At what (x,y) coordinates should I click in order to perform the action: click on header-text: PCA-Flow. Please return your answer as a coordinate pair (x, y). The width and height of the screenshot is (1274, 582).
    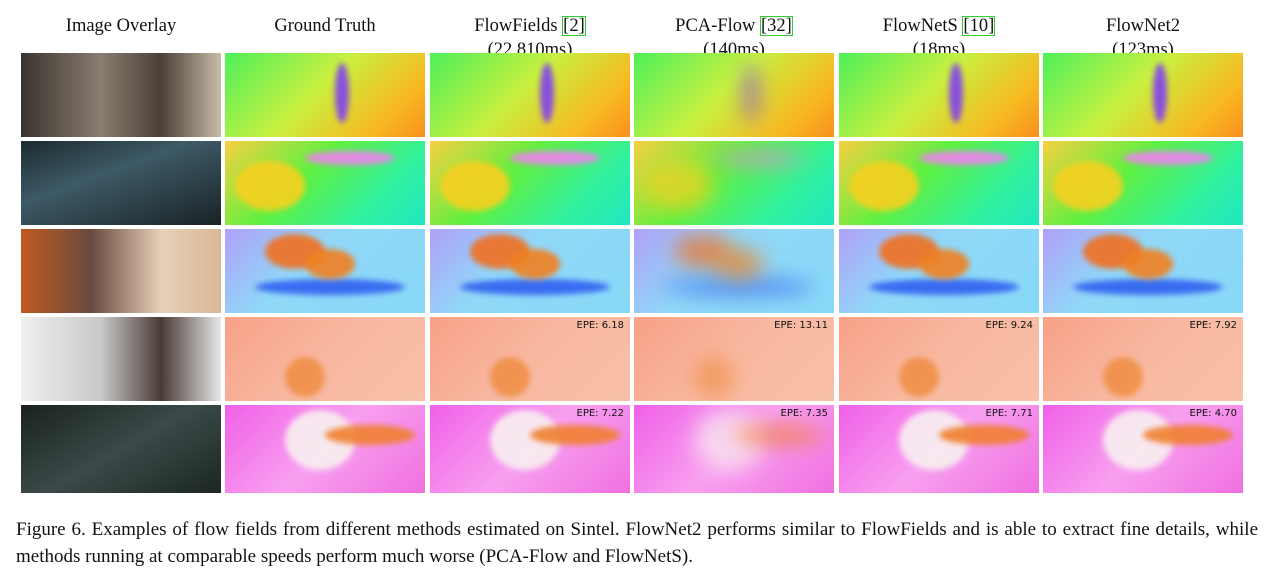
    Looking at the image, I should click on (715, 26).